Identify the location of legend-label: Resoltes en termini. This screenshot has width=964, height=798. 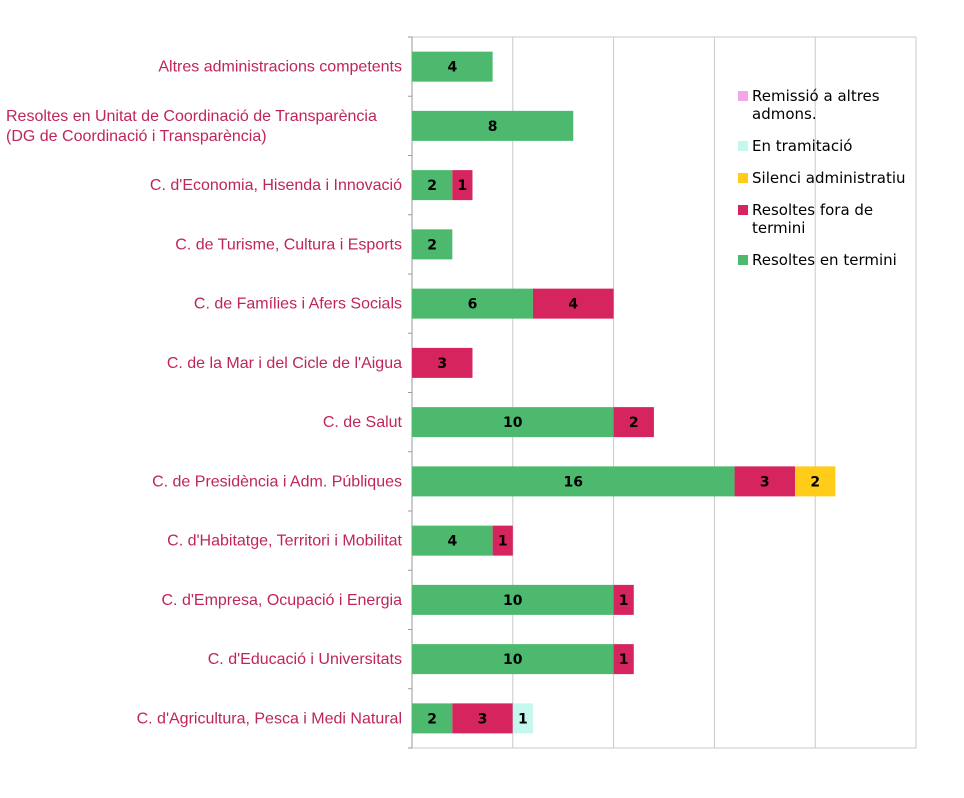
(824, 260).